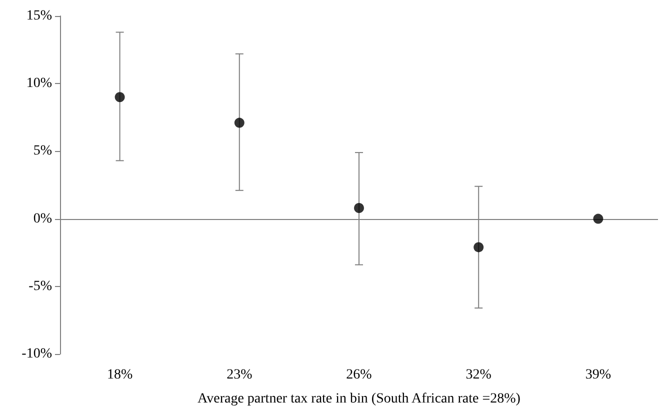  What do you see at coordinates (42, 218) in the screenshot?
I see `y-tick-label: 0%` at bounding box center [42, 218].